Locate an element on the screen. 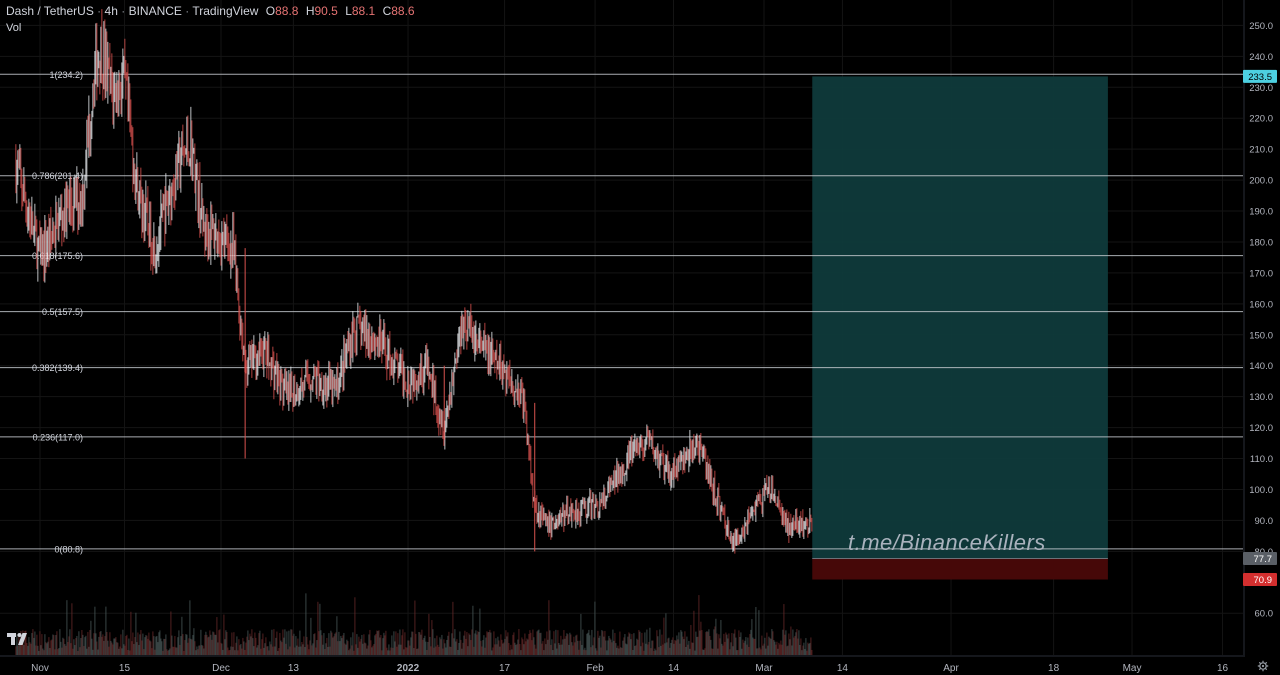  price-tick-label: 110.0 is located at coordinates (1261, 459).